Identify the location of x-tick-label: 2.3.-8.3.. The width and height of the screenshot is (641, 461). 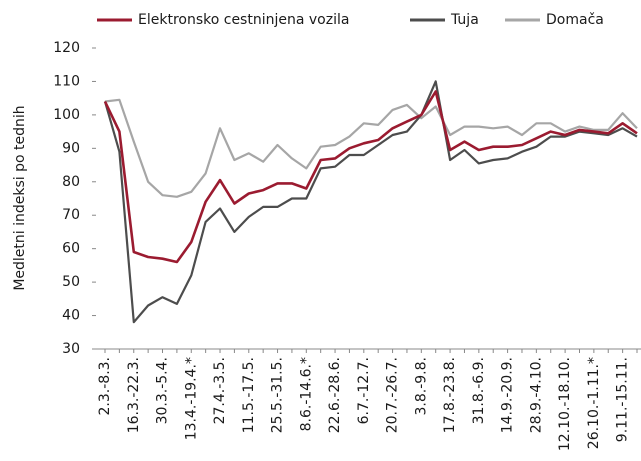
(105, 386).